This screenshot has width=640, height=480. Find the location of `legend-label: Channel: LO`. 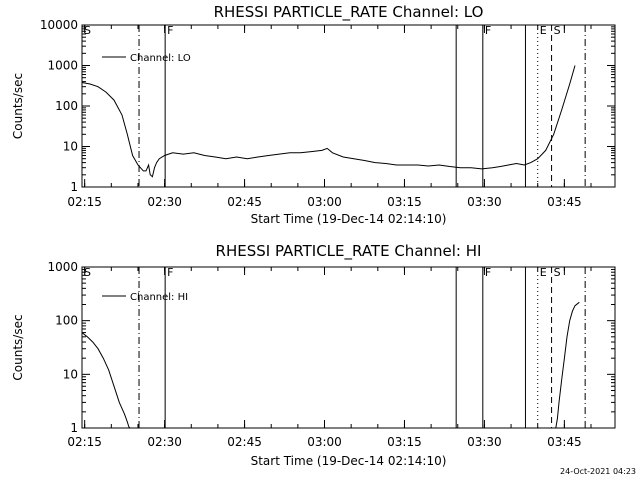

legend-label: Channel: LO is located at coordinates (160, 58).